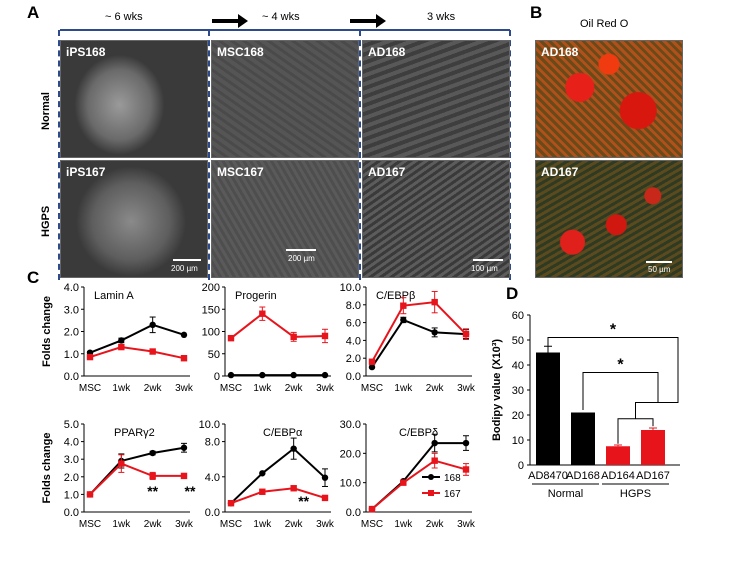 Image resolution: width=750 pixels, height=563 pixels. I want to click on y-tick-label: 30, so click(518, 391).